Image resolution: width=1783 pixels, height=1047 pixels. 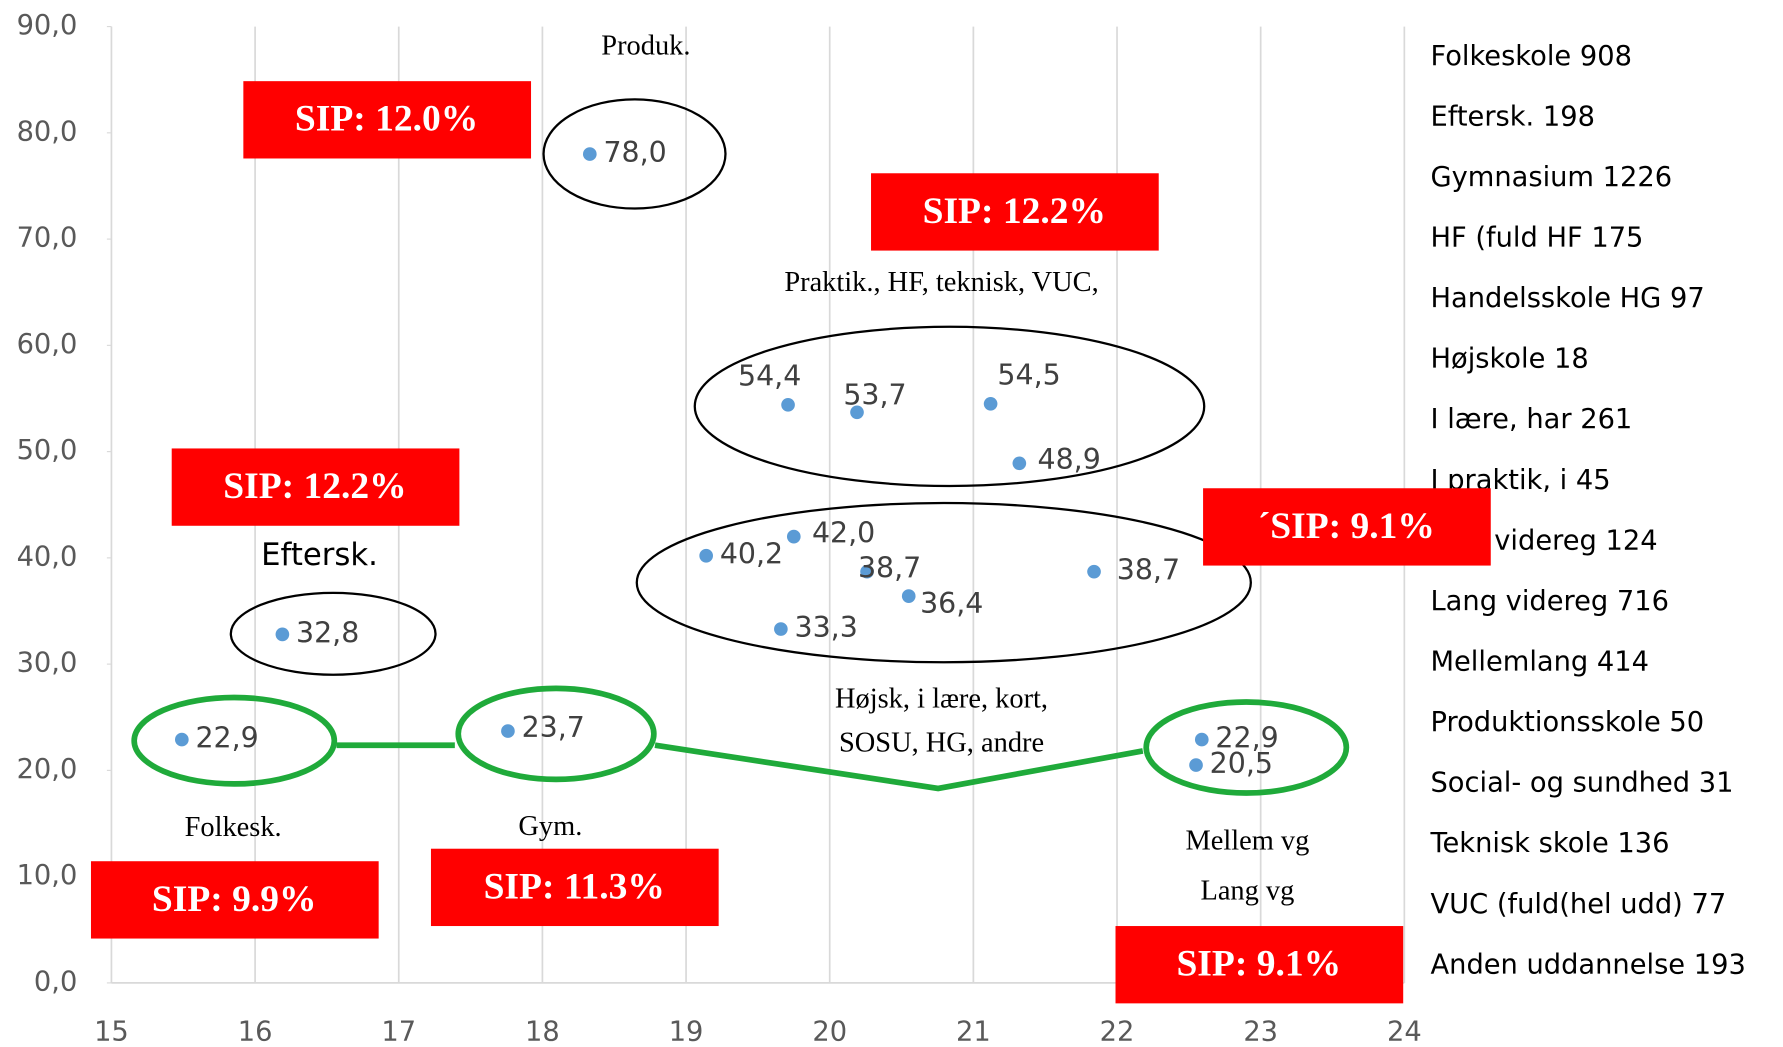 What do you see at coordinates (941, 282) in the screenshot?
I see `annotation: Praktik., HF, teknisk, VUC,` at bounding box center [941, 282].